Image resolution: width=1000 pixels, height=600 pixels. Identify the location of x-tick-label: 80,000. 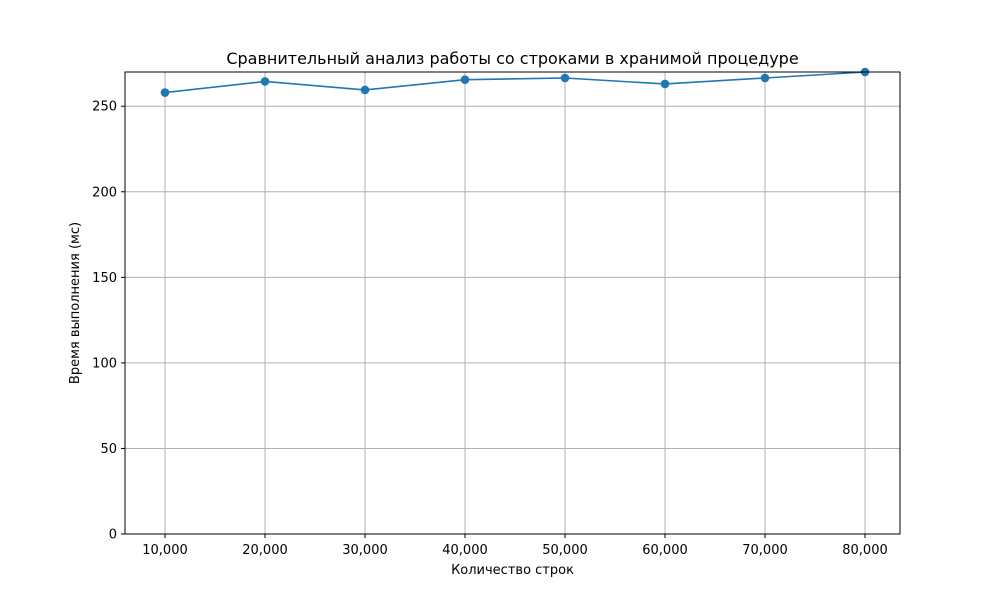
(865, 550).